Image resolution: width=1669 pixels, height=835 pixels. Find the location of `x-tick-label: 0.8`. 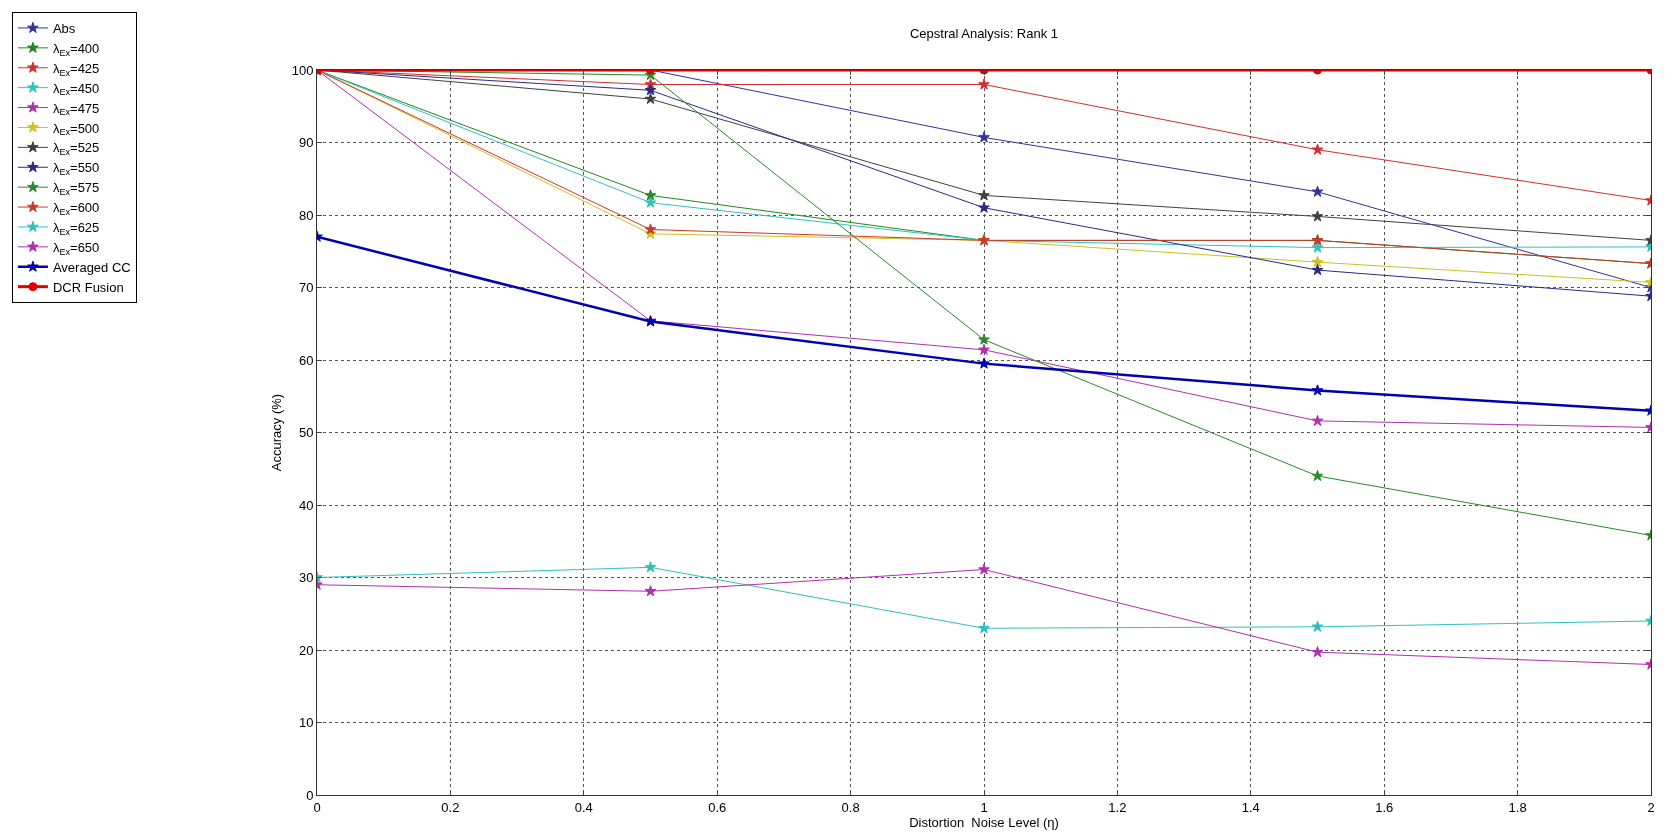

x-tick-label: 0.8 is located at coordinates (850, 807).